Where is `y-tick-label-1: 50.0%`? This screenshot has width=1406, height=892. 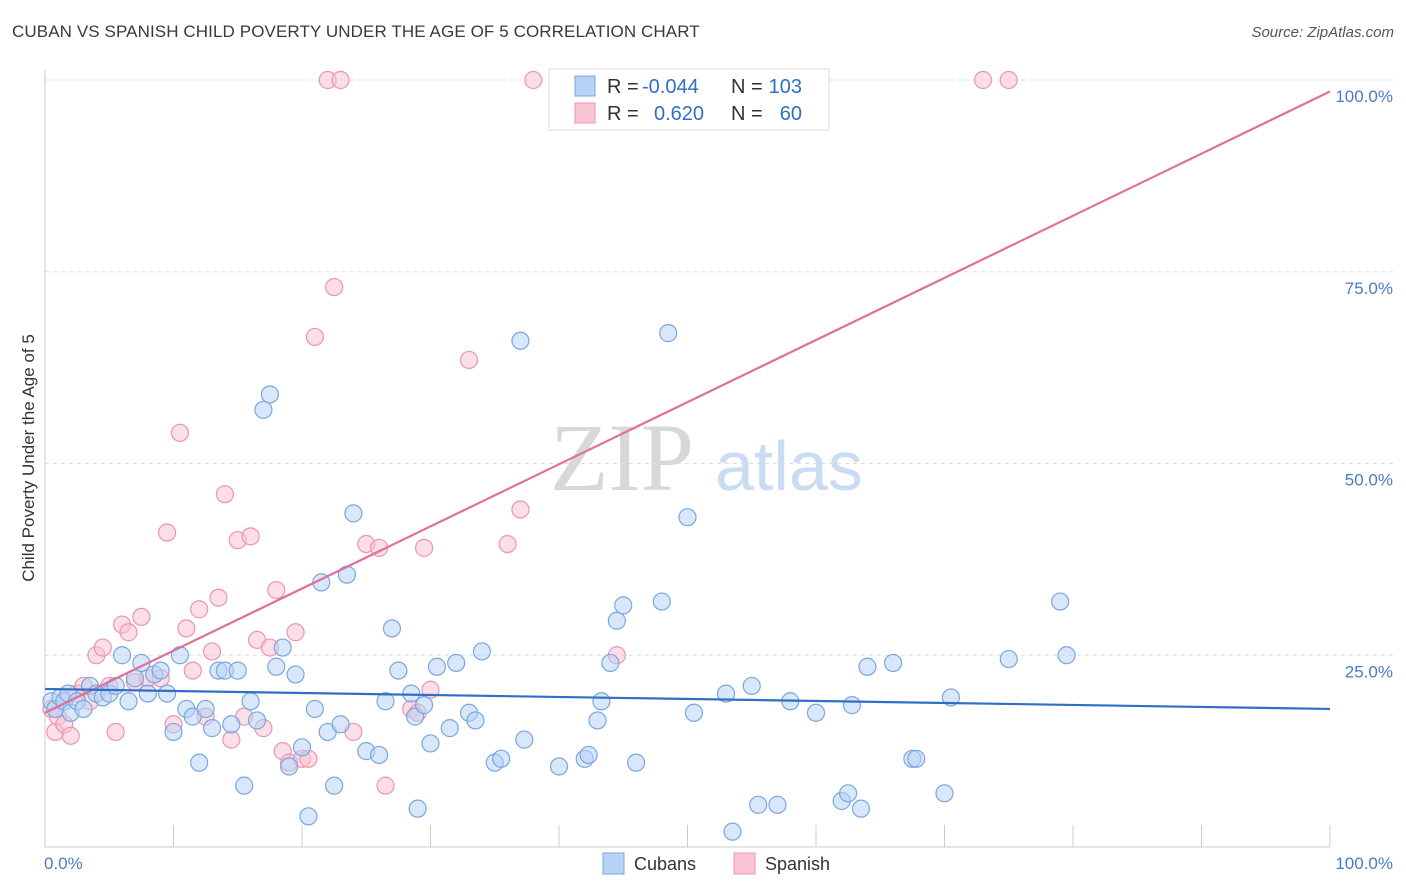
y-tick-label-1: 50.0% is located at coordinates (1369, 480).